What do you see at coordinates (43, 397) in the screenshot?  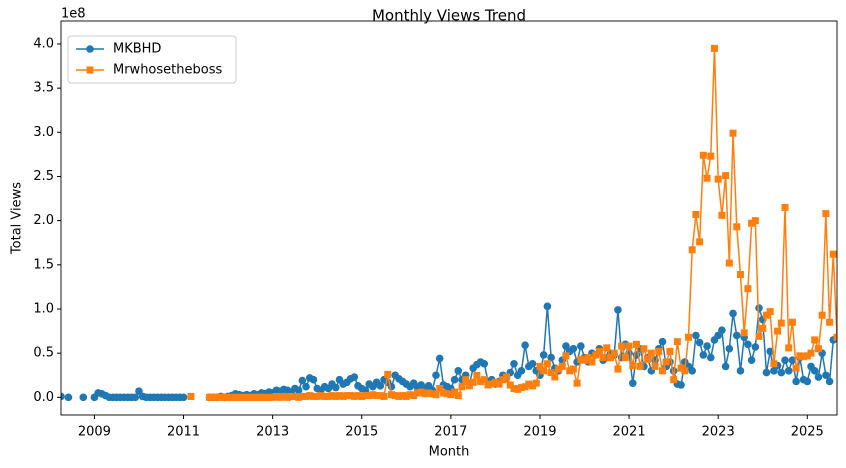 I see `y-tick-label: 0.0` at bounding box center [43, 397].